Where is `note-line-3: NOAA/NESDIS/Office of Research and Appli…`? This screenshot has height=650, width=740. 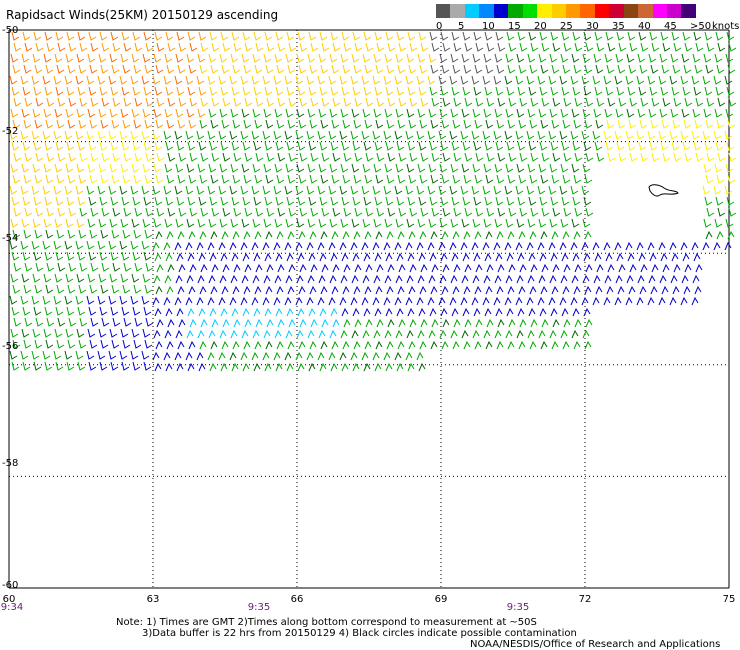
note-line-3: NOAA/NESDIS/Office of Research and Appli… is located at coordinates (595, 644).